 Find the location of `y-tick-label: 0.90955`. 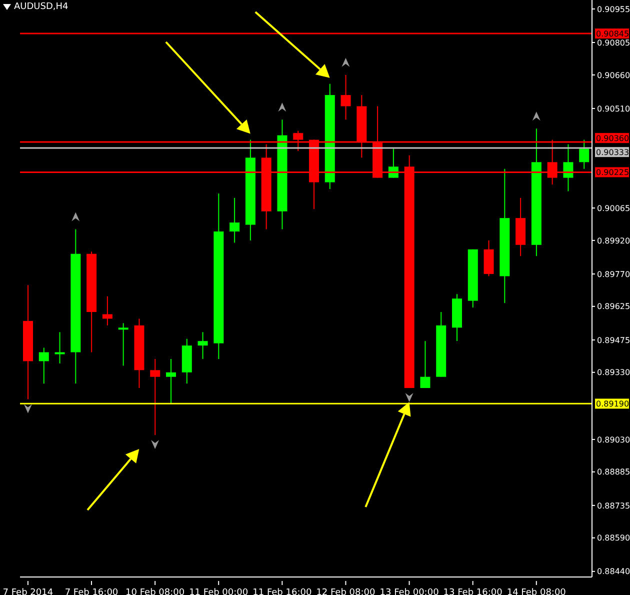

y-tick-label: 0.90955 is located at coordinates (613, 9).